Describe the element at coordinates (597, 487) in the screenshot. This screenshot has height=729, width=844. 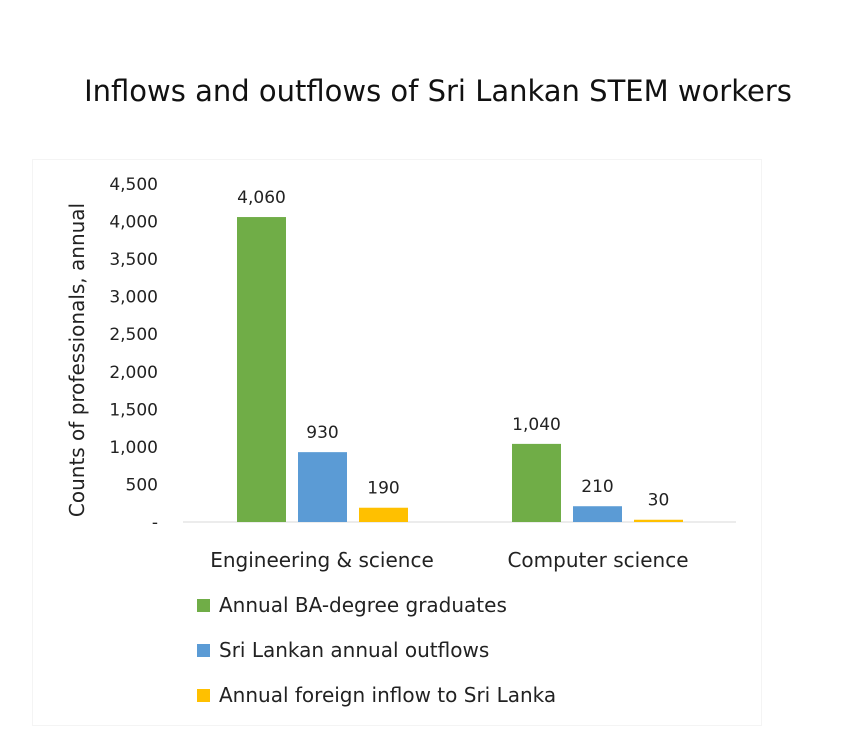
I see `data-label: 210` at that location.